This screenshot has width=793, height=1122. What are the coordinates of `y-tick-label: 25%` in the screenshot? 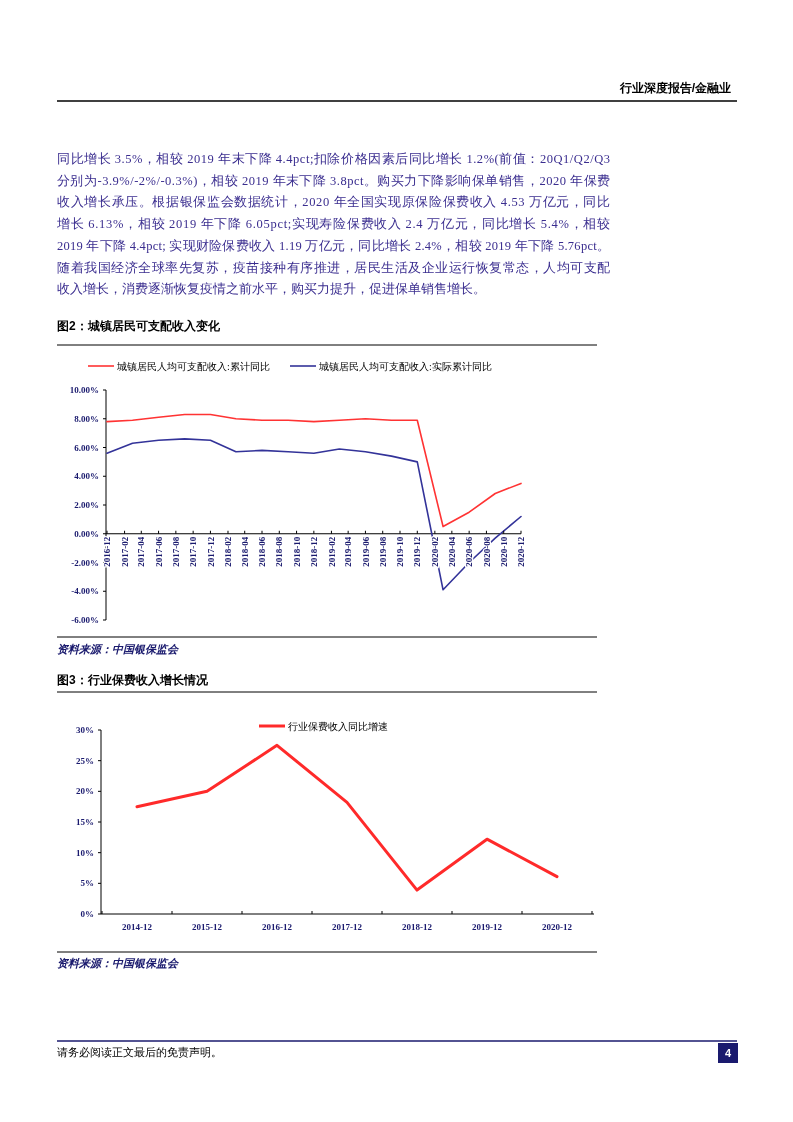 It's located at (85, 760).